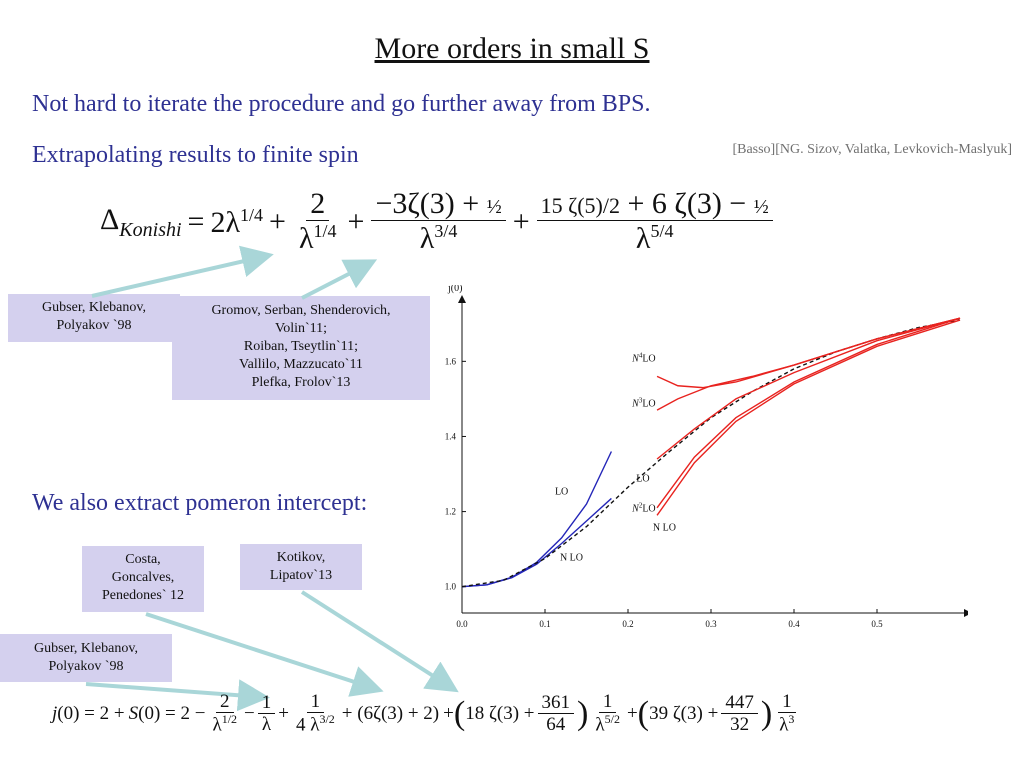  Describe the element at coordinates (794, 624) in the screenshot. I see `x-tick-label: 0.4` at that location.